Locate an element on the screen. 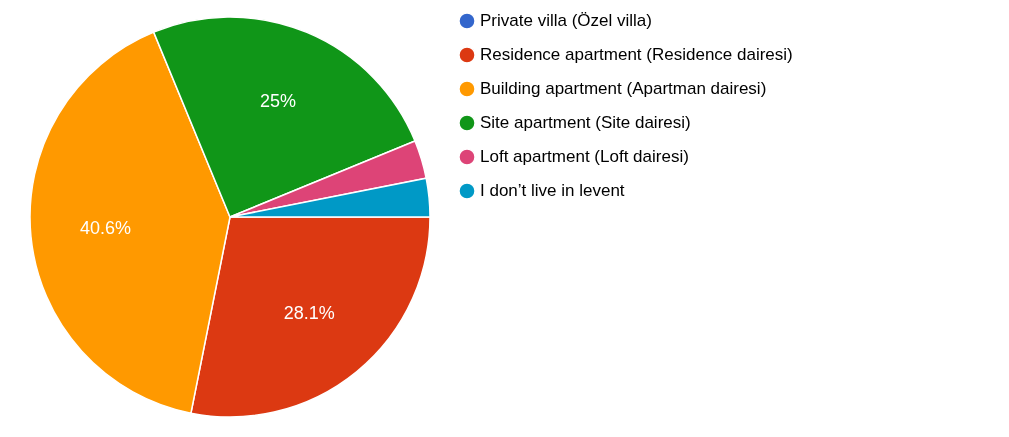 Image resolution: width=1009 pixels, height=437 pixels. legend-label: Site apartment (Site dairesi) is located at coordinates (585, 122).